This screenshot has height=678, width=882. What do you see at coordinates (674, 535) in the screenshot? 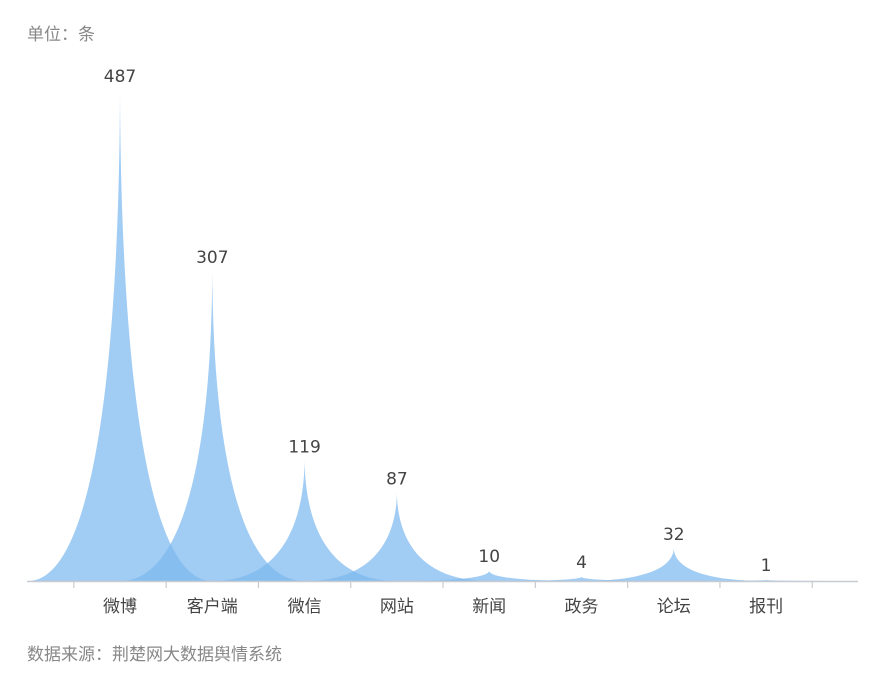
I see `data-label: 32` at bounding box center [674, 535].